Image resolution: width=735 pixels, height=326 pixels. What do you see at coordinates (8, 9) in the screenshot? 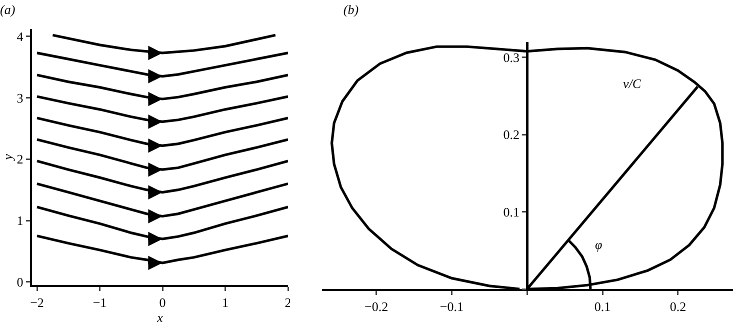
I see `chart-title: (a)` at bounding box center [8, 9].